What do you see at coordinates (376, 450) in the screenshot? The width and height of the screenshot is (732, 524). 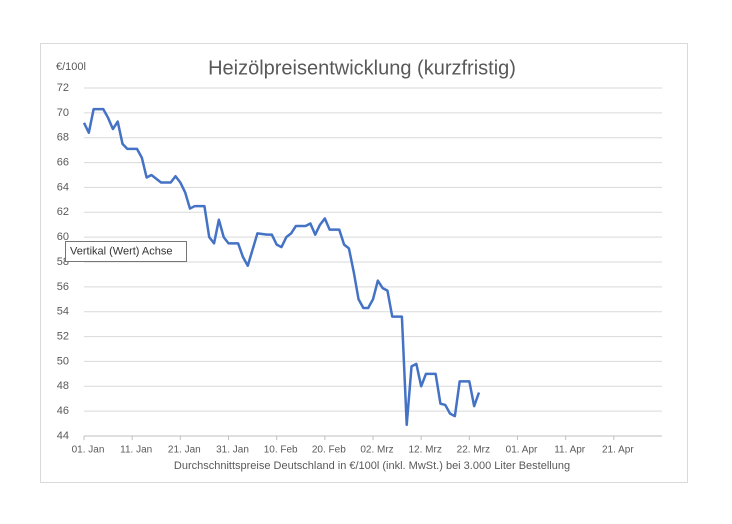 I see `x-tick-label: 02. Mrz` at bounding box center [376, 450].